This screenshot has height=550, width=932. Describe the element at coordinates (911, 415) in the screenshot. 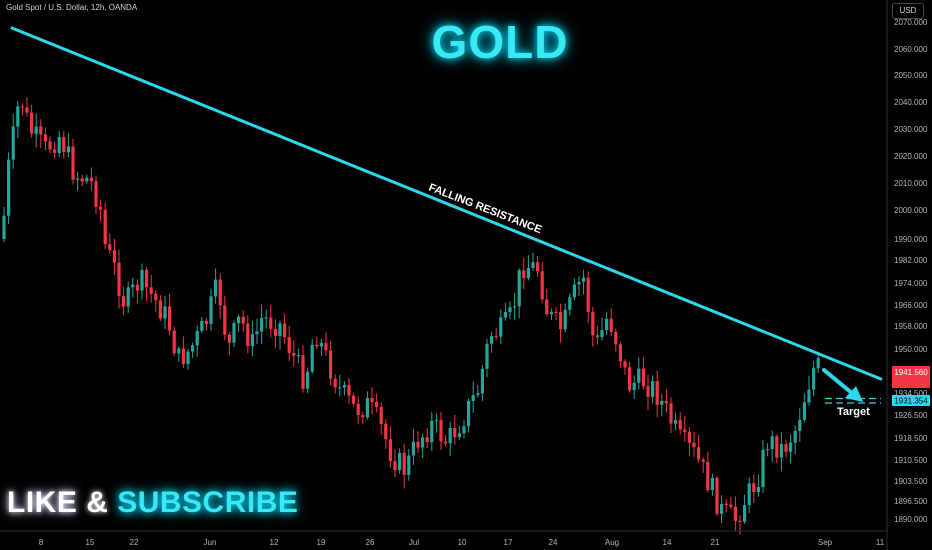

I see `y-tick-label: 1926.500` at that location.